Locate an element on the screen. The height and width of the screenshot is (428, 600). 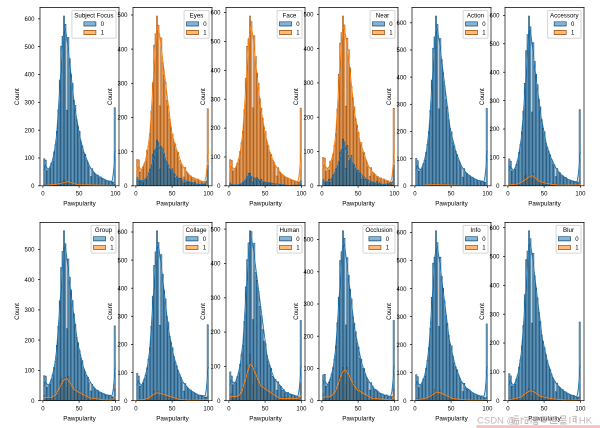
svg-text: Human is located at coordinates (290, 230).